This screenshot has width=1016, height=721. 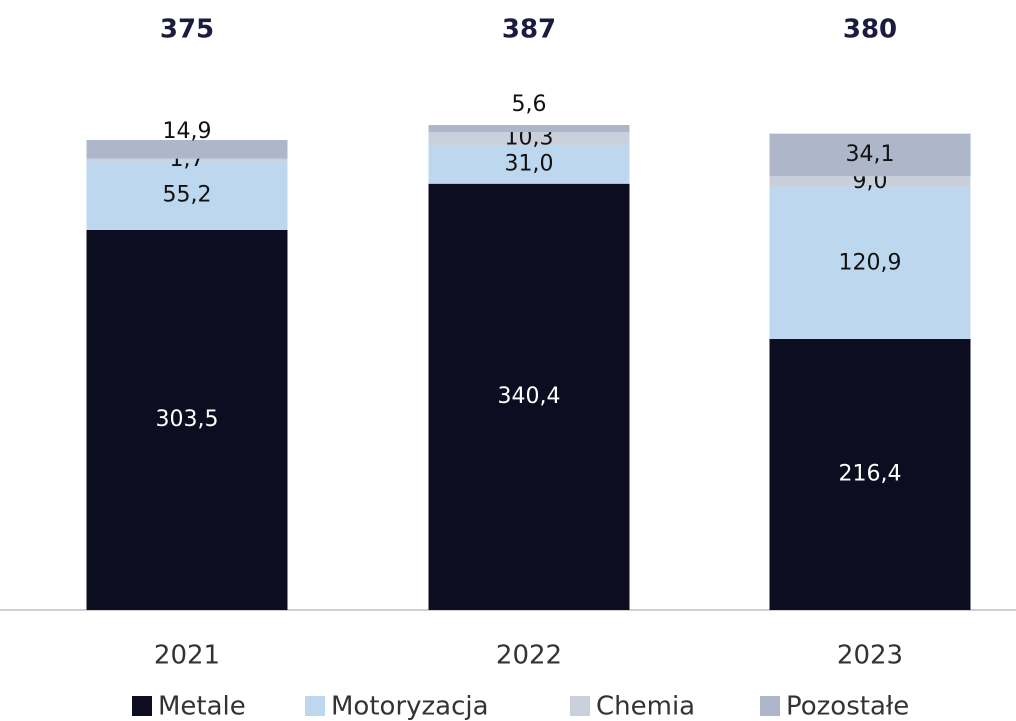 I want to click on total-label: 375, so click(x=187, y=30).